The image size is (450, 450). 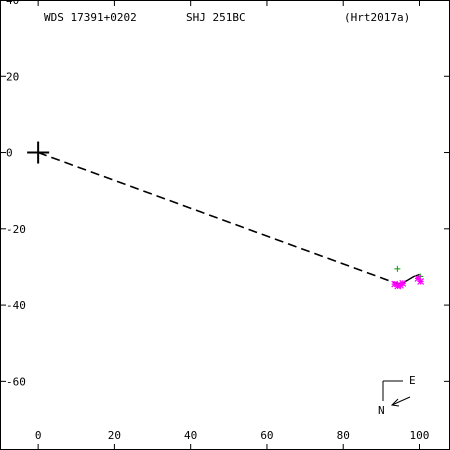 I want to click on x-tick-label: 40, so click(x=190, y=435).